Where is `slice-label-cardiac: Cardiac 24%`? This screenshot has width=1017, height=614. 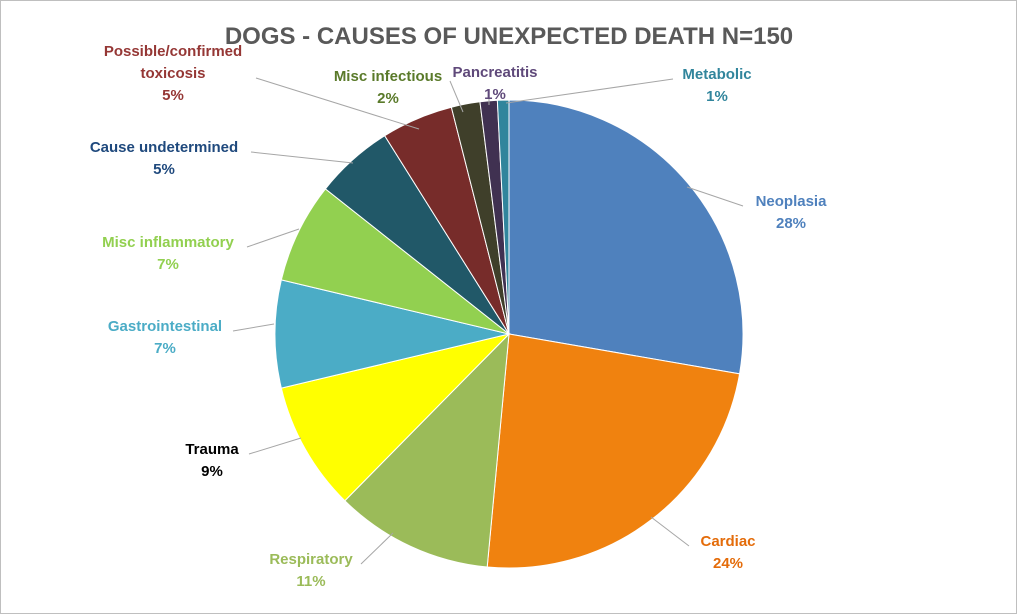 slice-label-cardiac: Cardiac 24% is located at coordinates (727, 552).